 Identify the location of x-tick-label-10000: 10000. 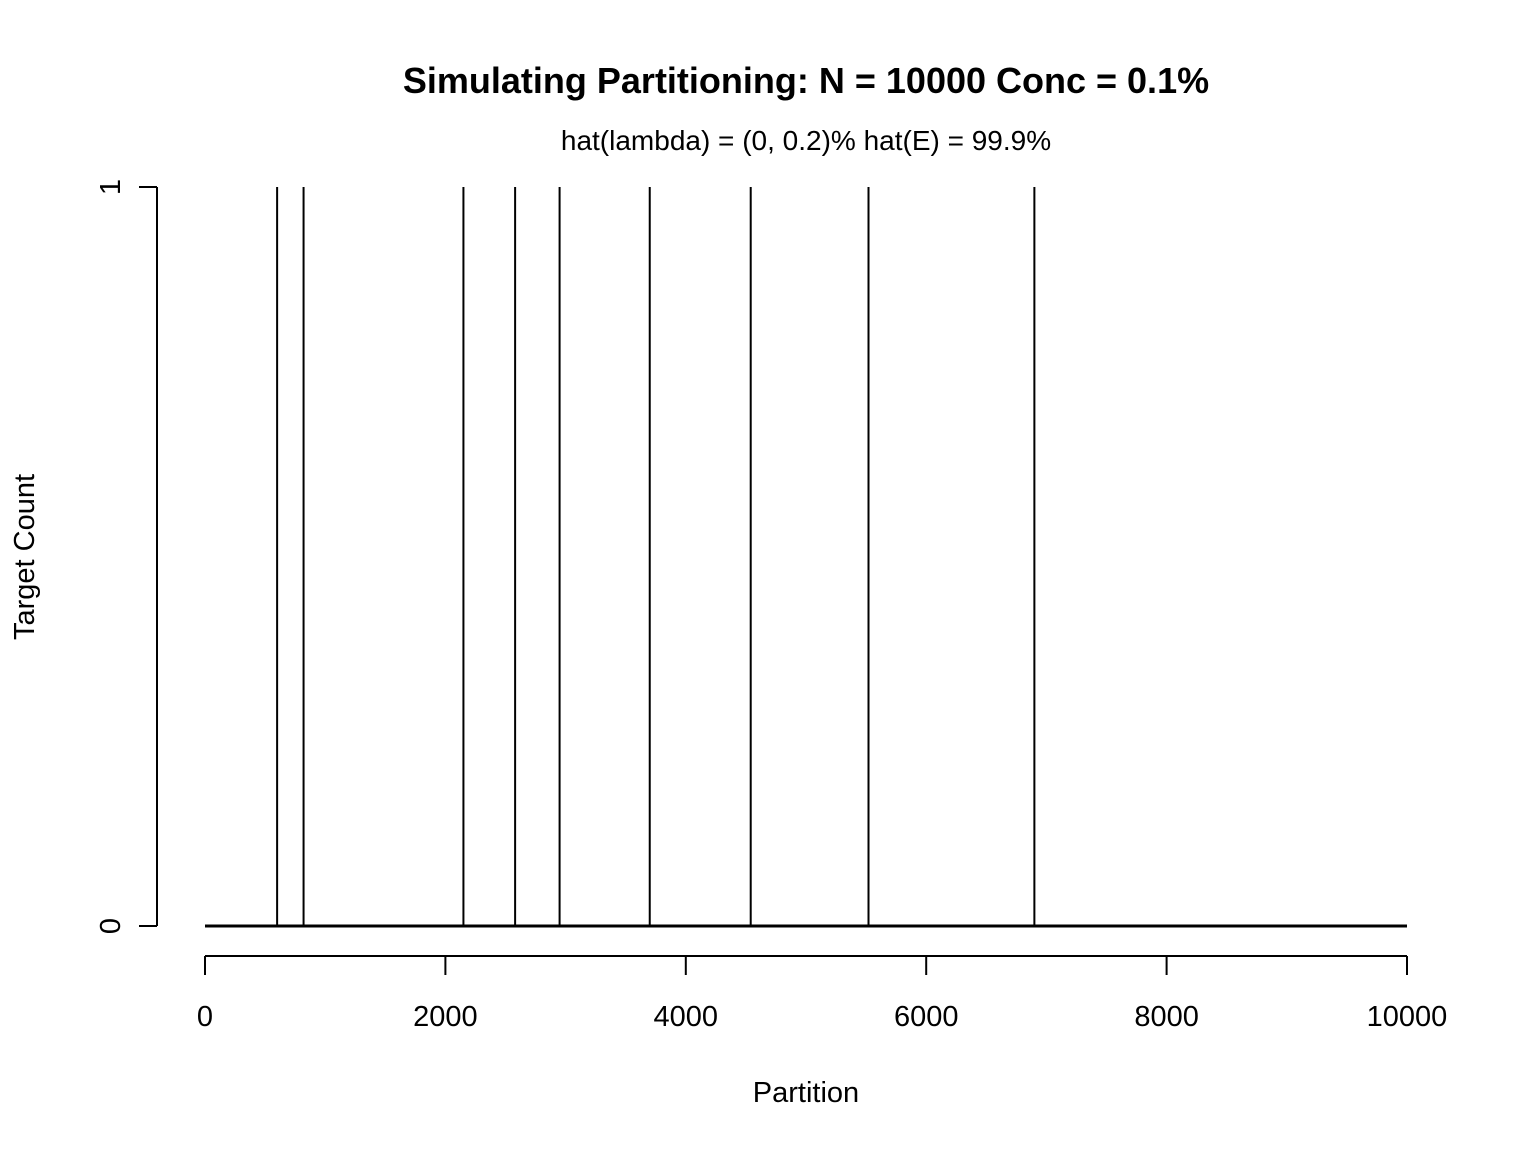
(1407, 1017).